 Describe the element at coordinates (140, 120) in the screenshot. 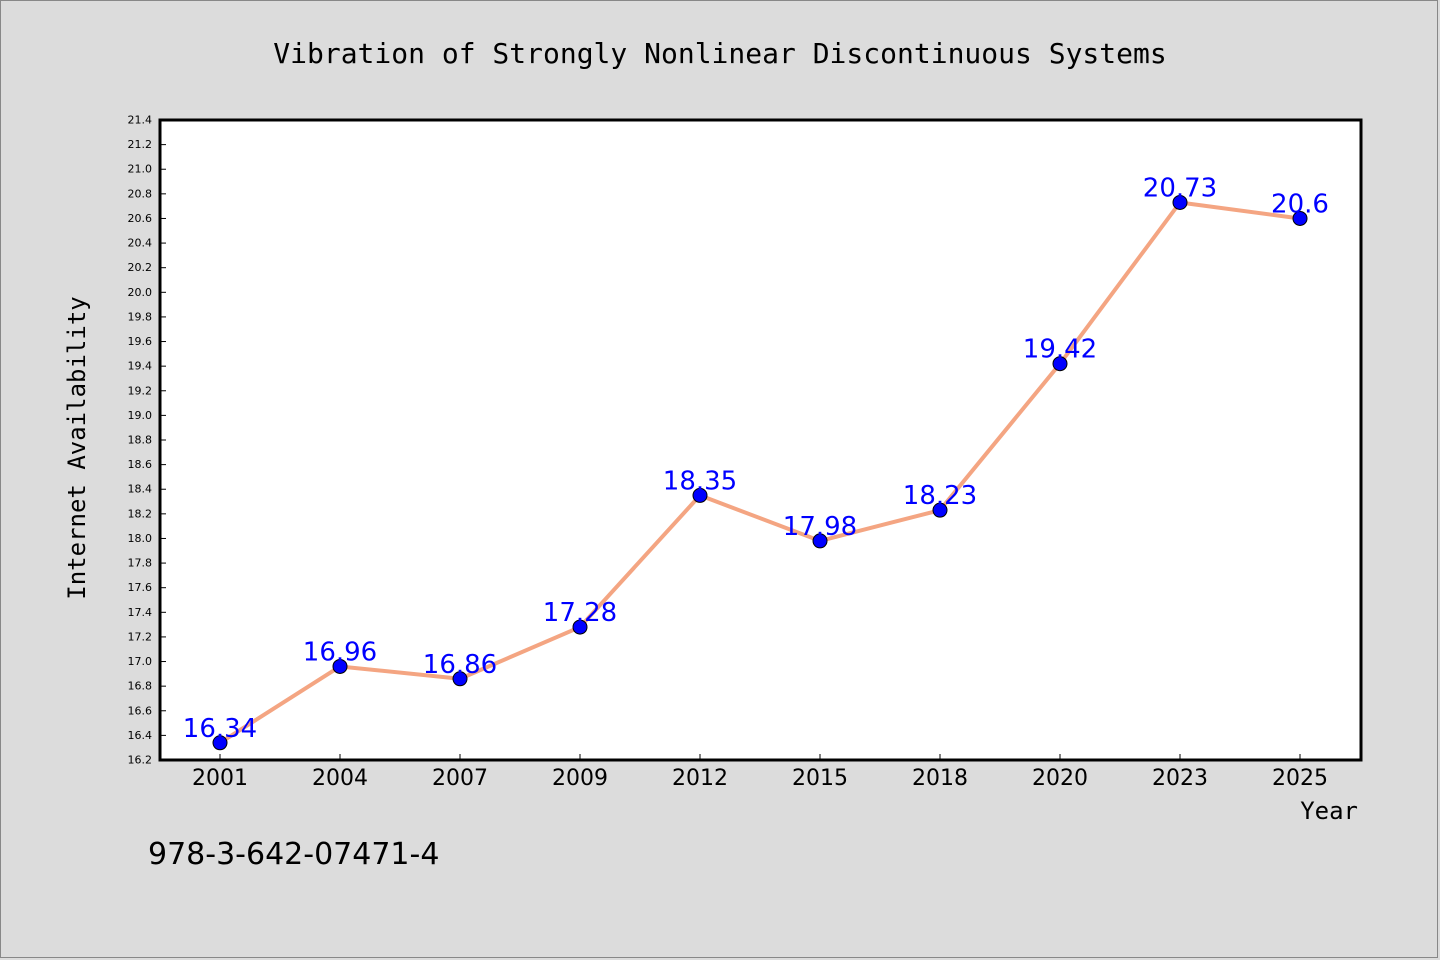

I see `y-tick-label: 21.4` at that location.